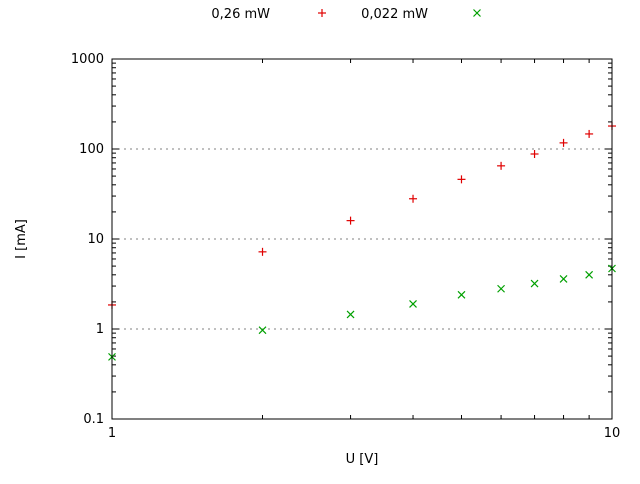 The image size is (640, 484). What do you see at coordinates (91, 149) in the screenshot?
I see `y-tick-label: 100` at bounding box center [91, 149].